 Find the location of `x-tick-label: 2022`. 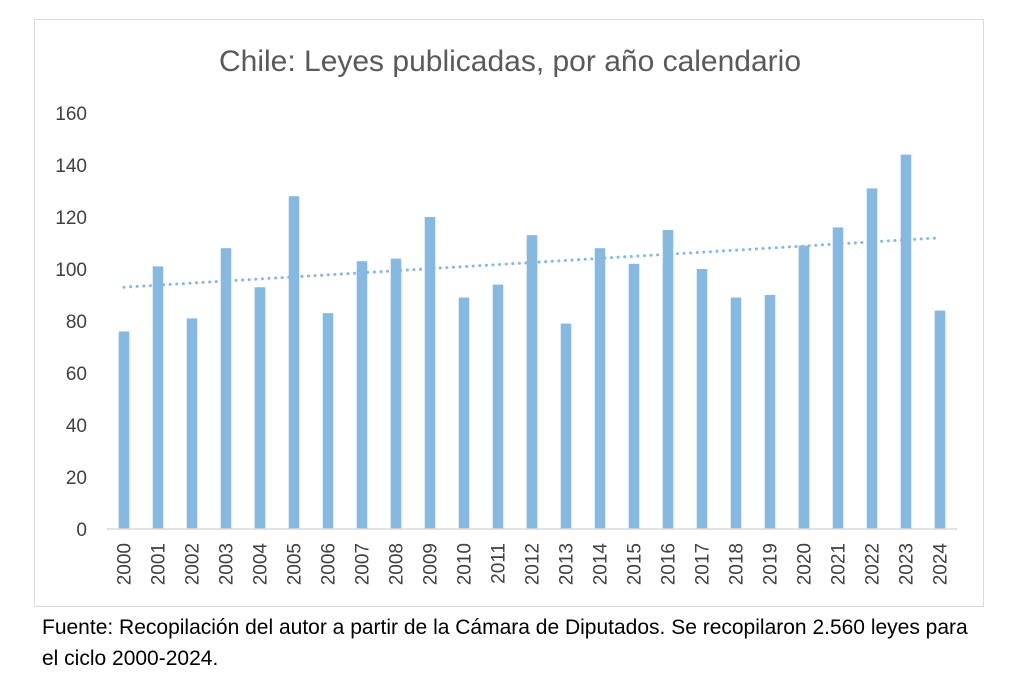

x-tick-label: 2022 is located at coordinates (873, 564).